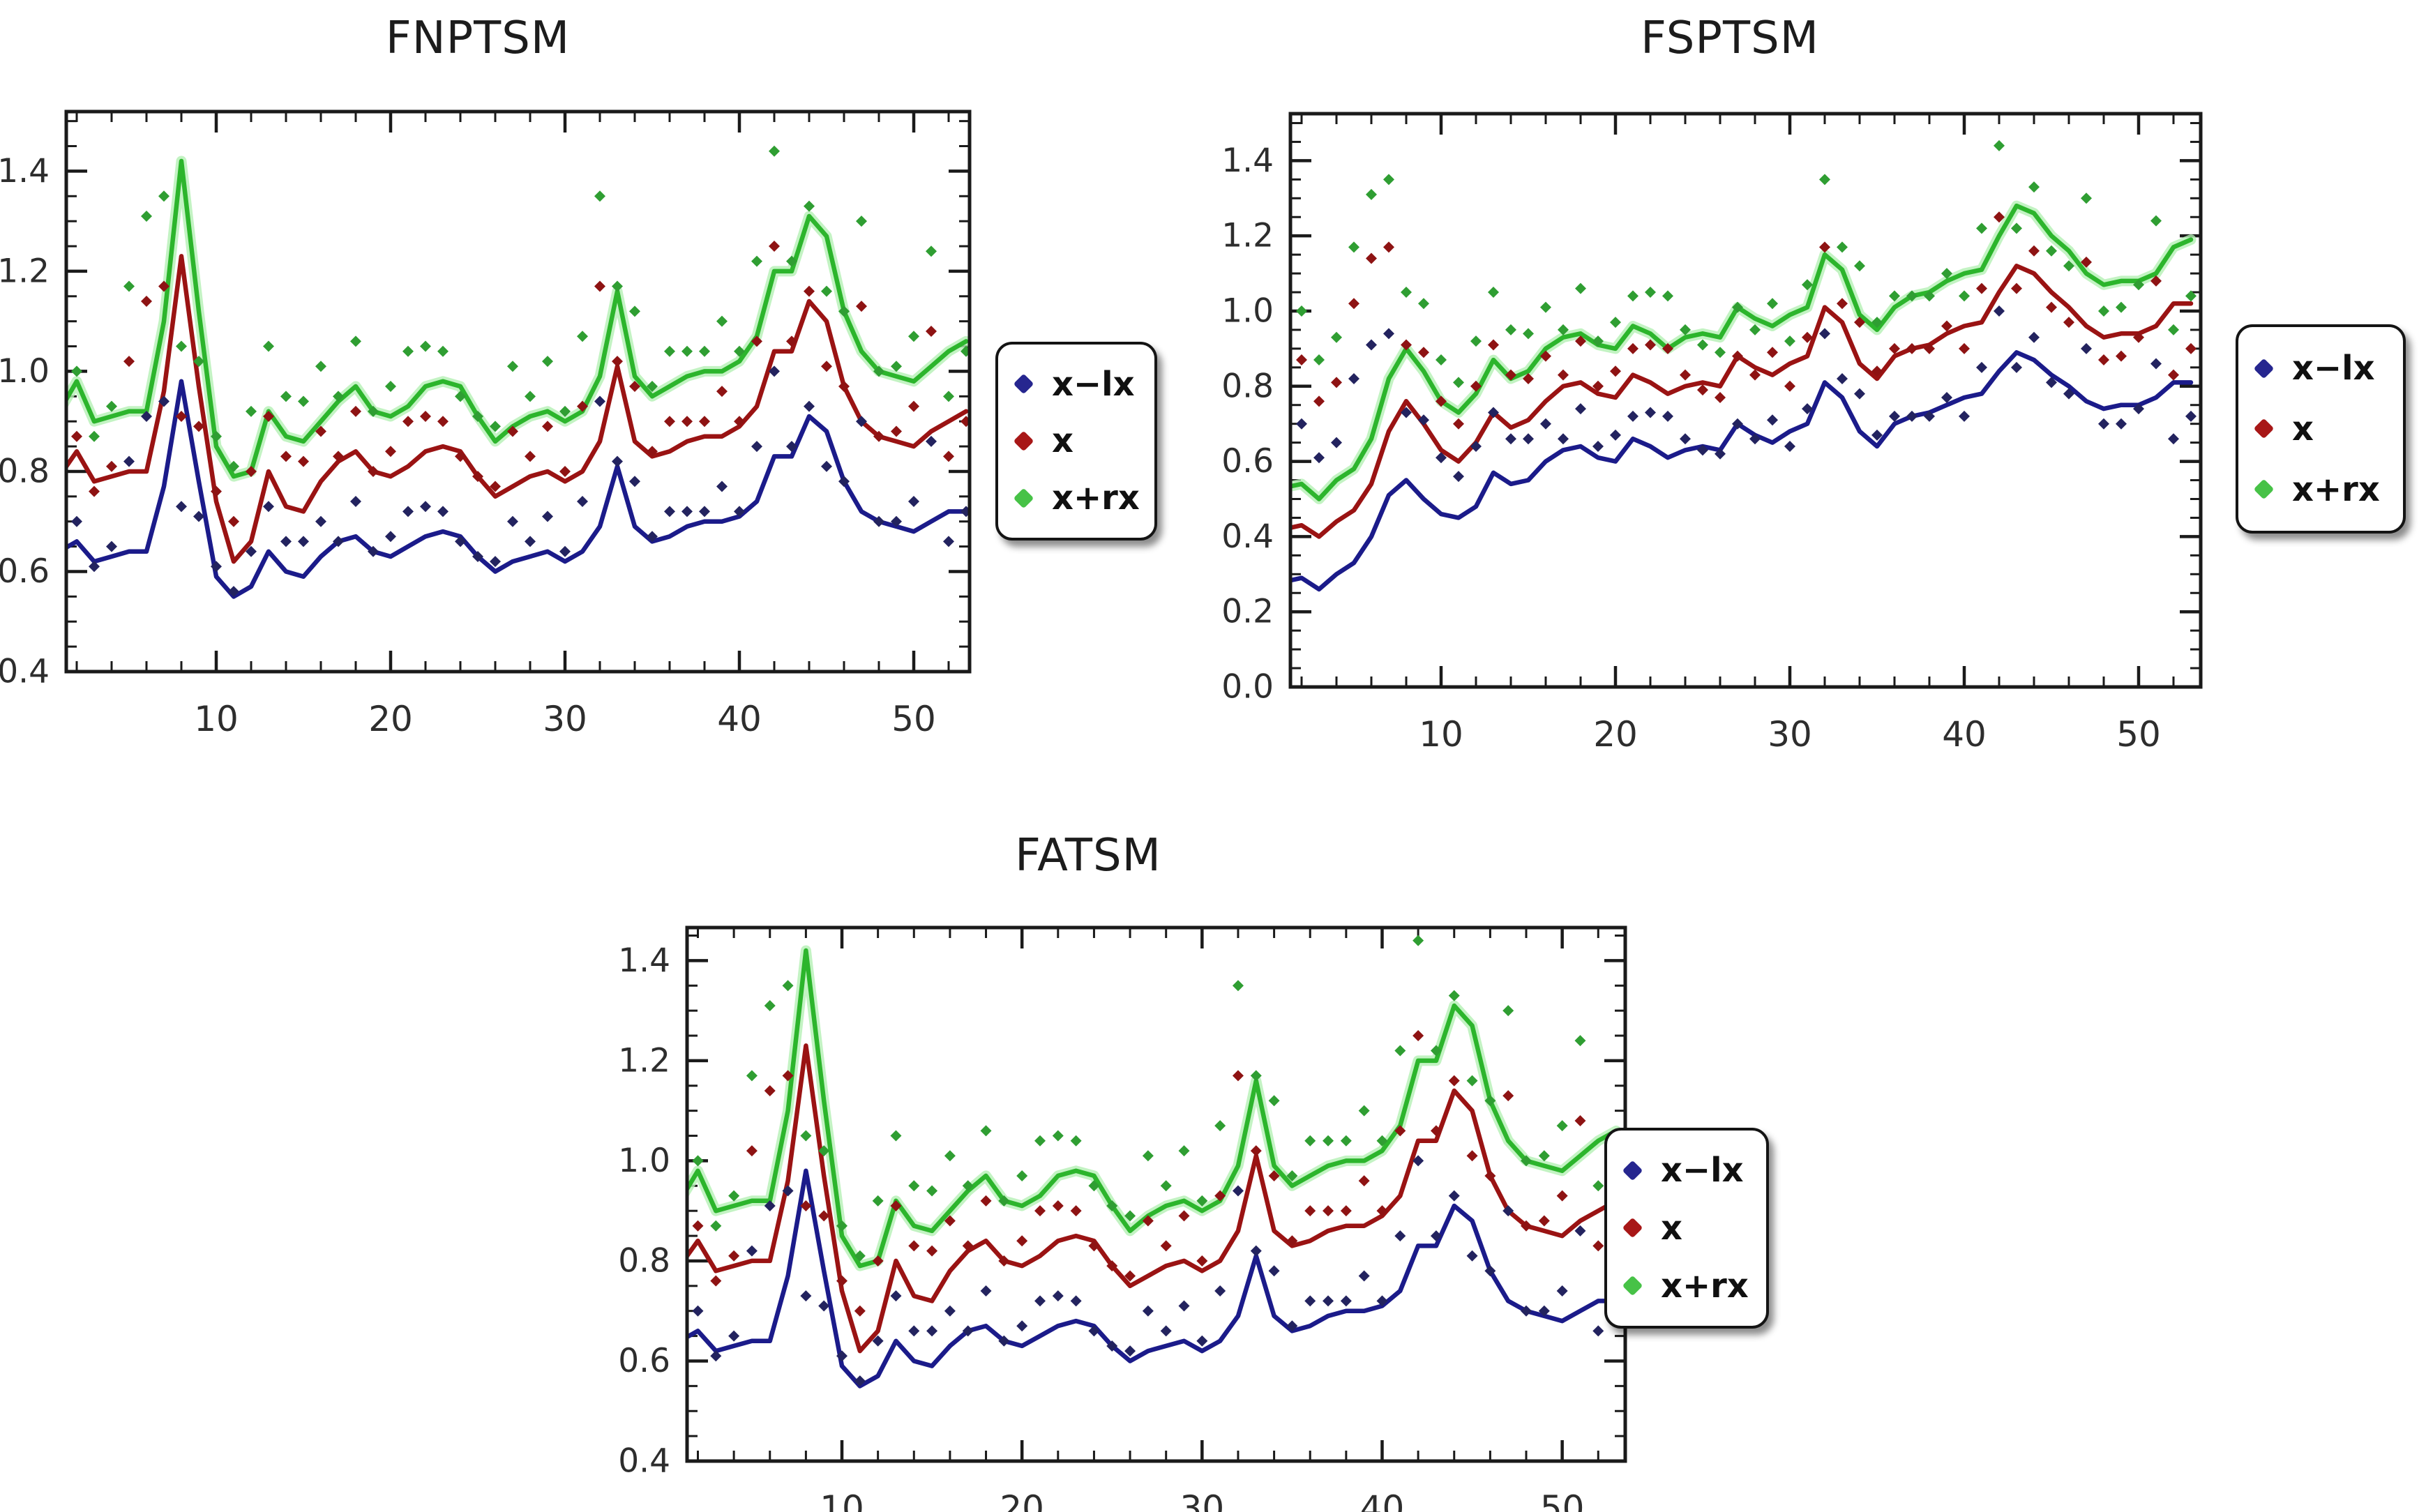 The width and height of the screenshot is (2426, 1512). I want to click on chart-title-fatsm: FATSM, so click(1088, 856).